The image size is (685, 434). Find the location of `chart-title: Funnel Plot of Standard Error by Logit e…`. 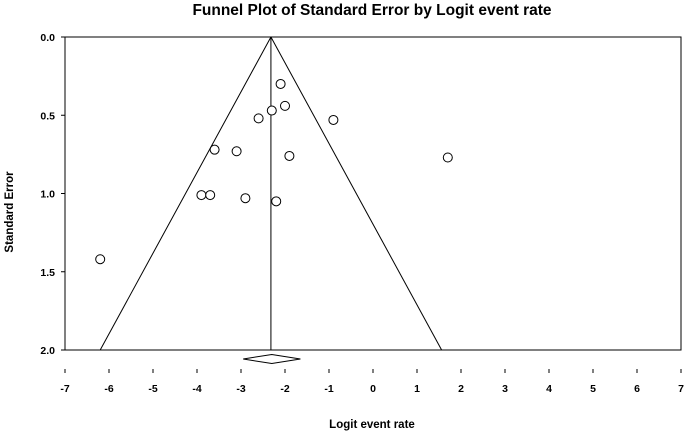

chart-title: Funnel Plot of Standard Error by Logit e… is located at coordinates (371, 10).